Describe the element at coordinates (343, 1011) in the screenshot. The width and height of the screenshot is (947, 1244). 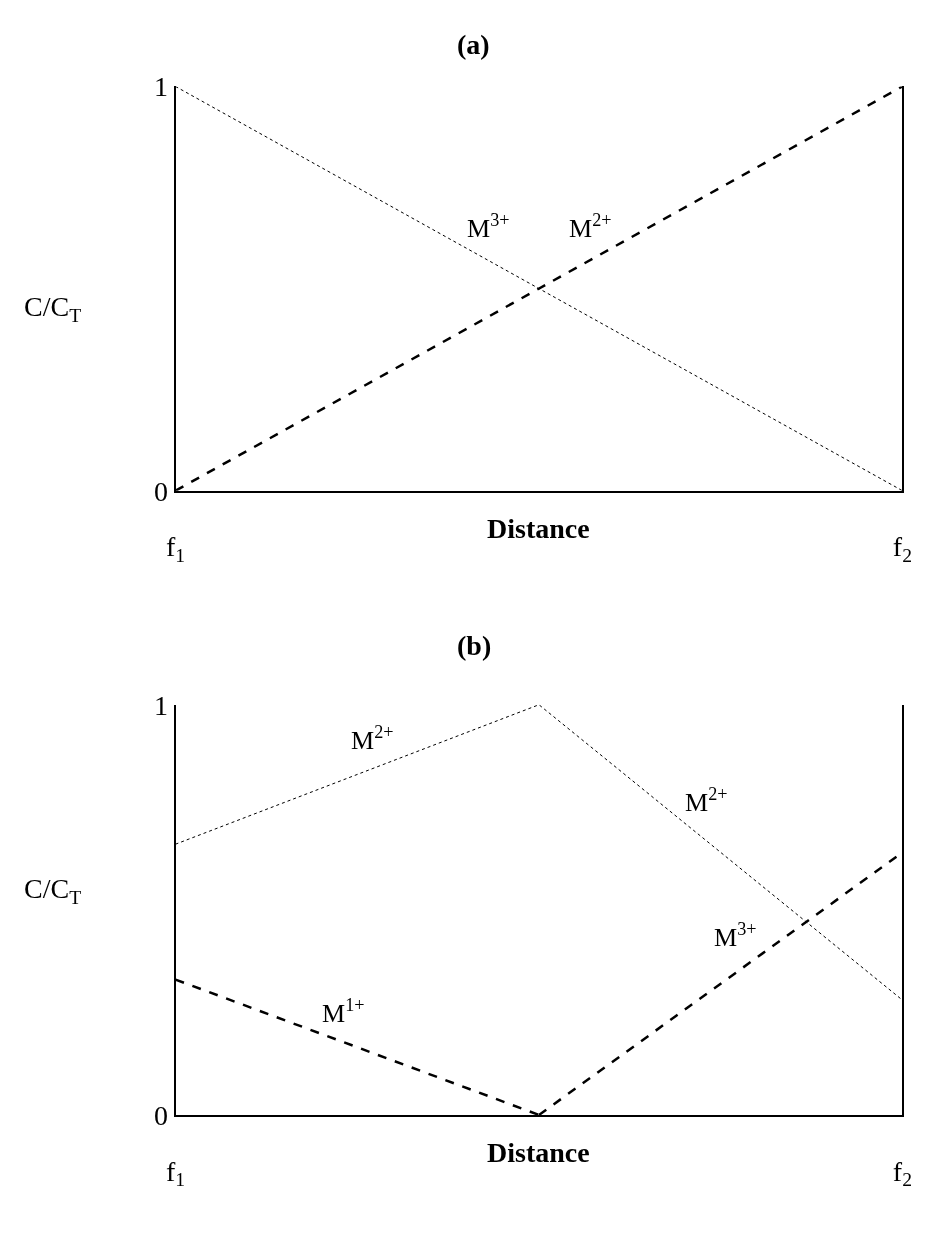
I see `series-label: M$^{1+}$` at that location.